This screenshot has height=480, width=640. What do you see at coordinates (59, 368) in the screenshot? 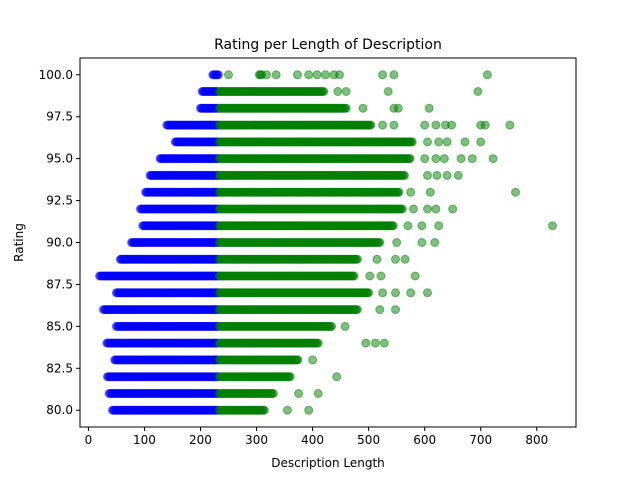
I see `y-tick-label: 82.5` at bounding box center [59, 368].